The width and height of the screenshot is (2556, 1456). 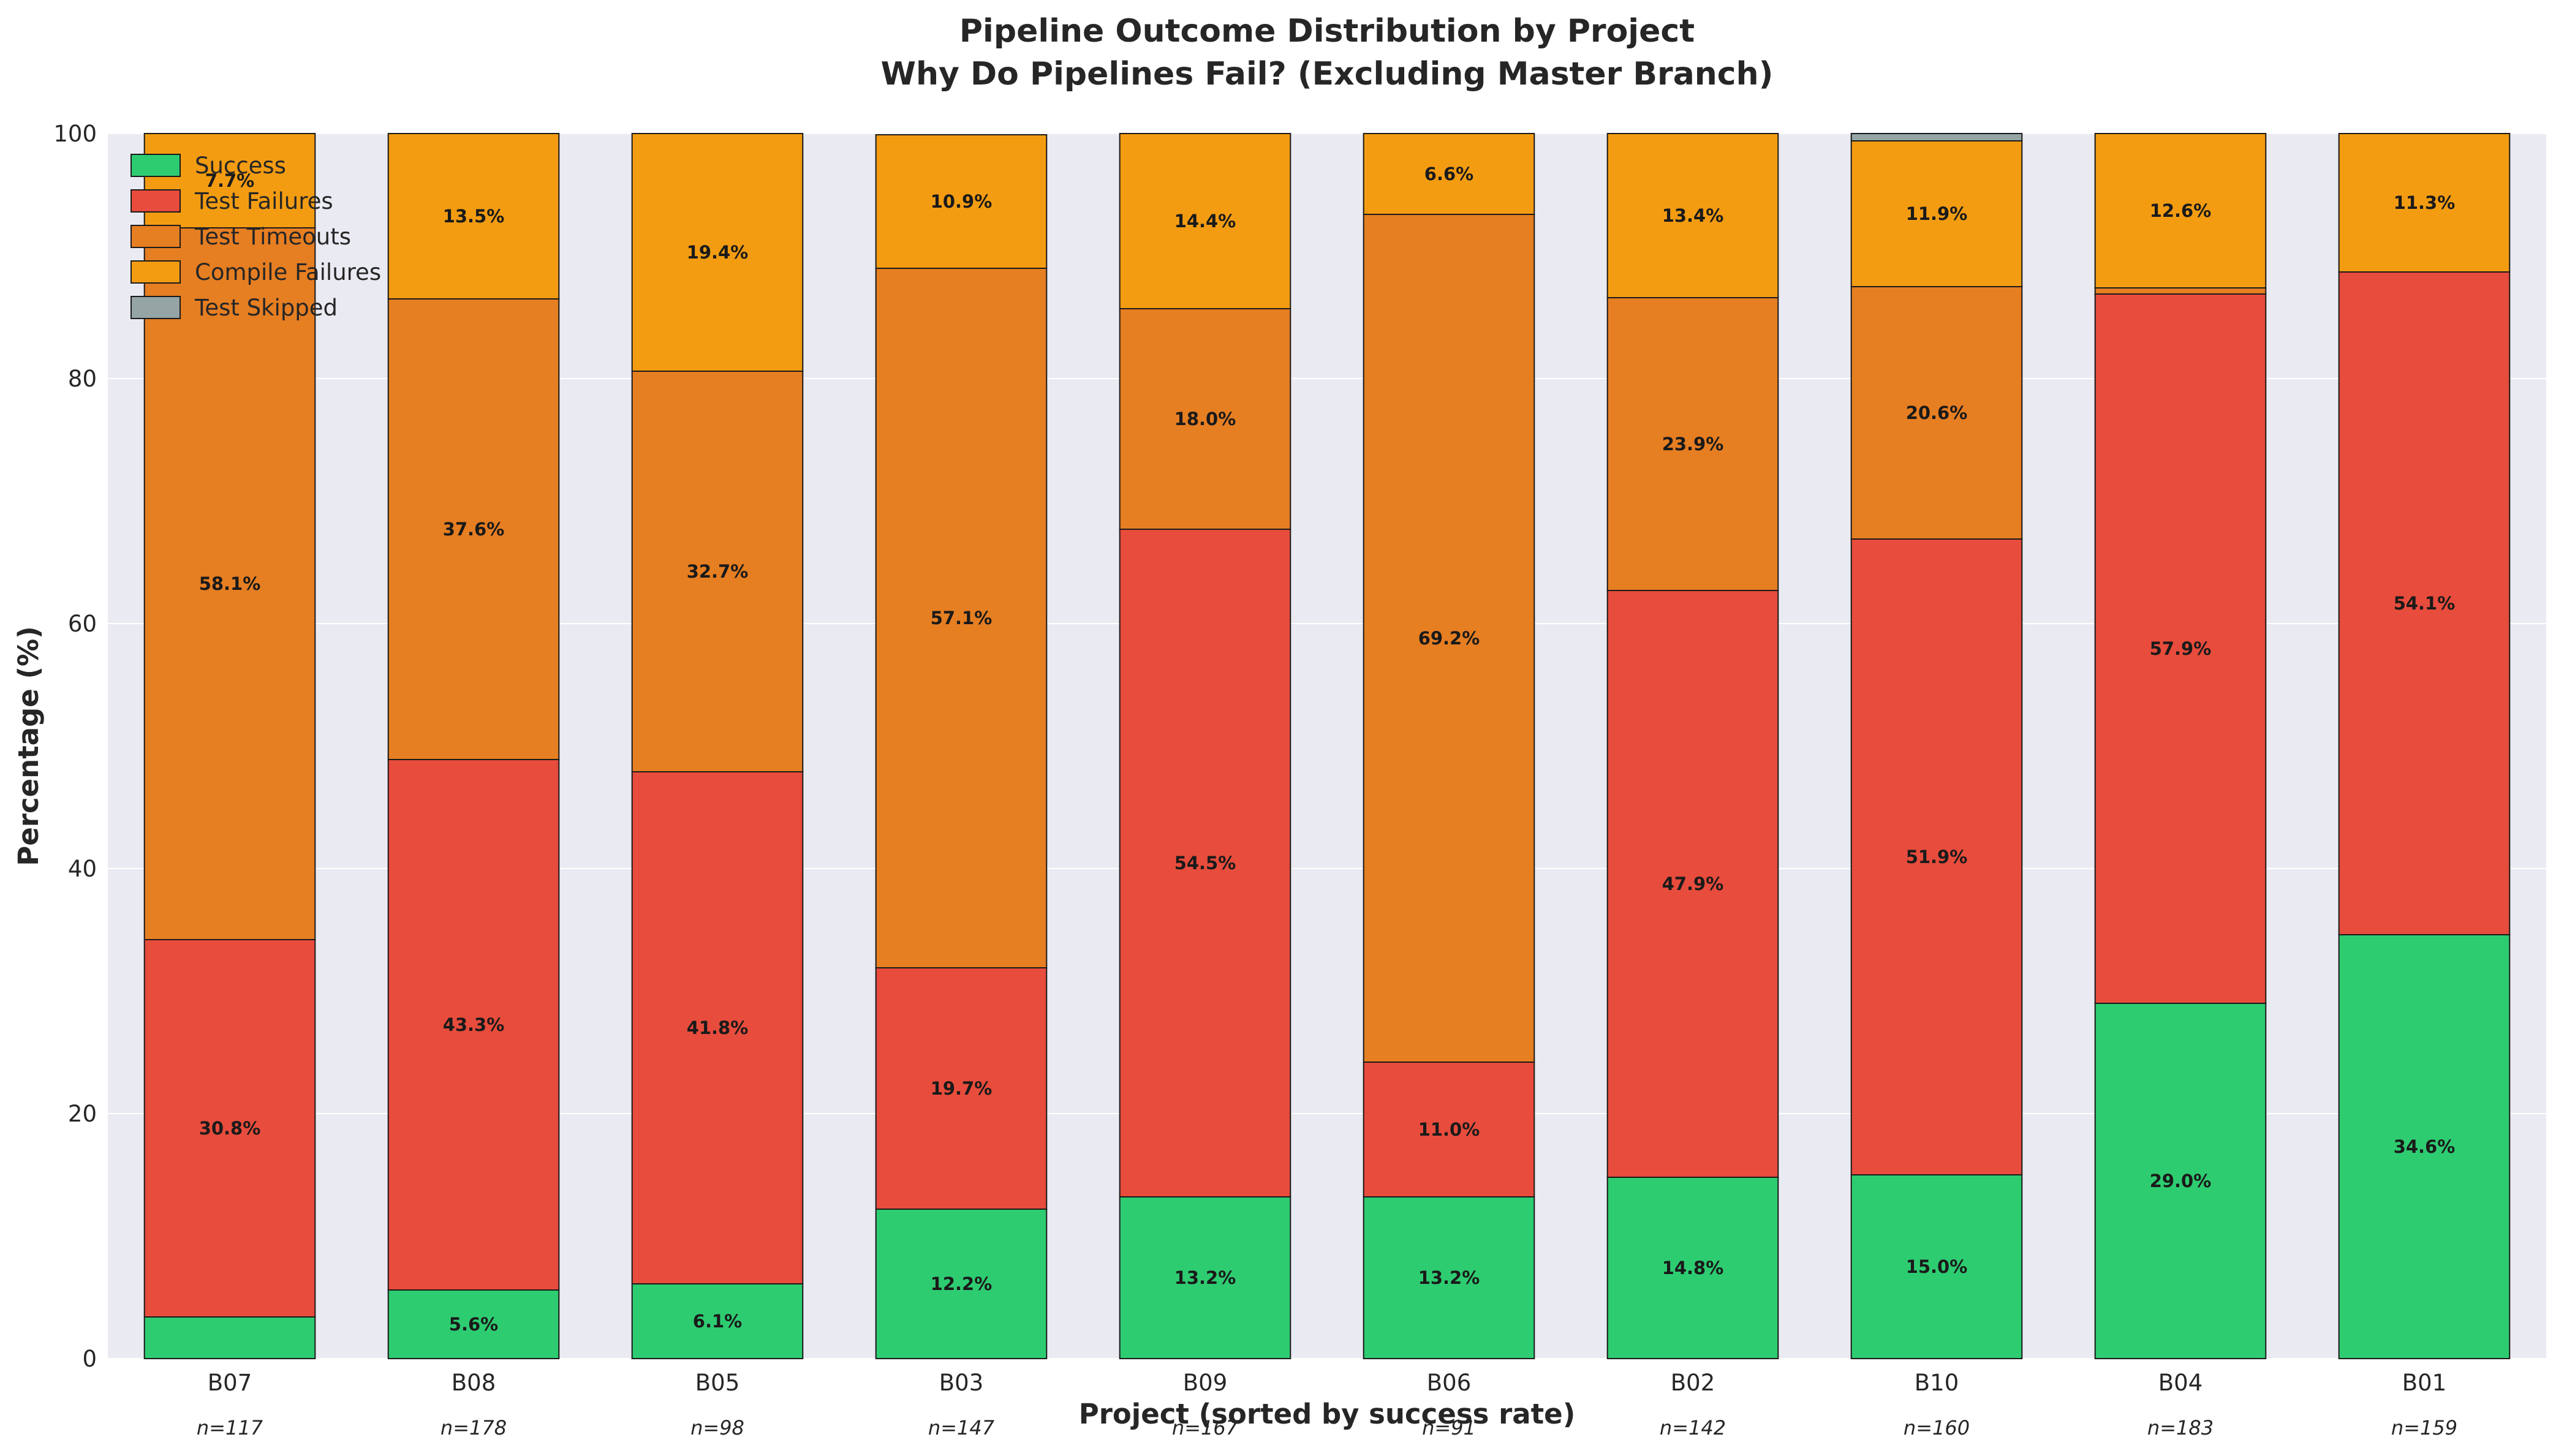 What do you see at coordinates (288, 272) in the screenshot?
I see `legend-label: Compile Failures` at bounding box center [288, 272].